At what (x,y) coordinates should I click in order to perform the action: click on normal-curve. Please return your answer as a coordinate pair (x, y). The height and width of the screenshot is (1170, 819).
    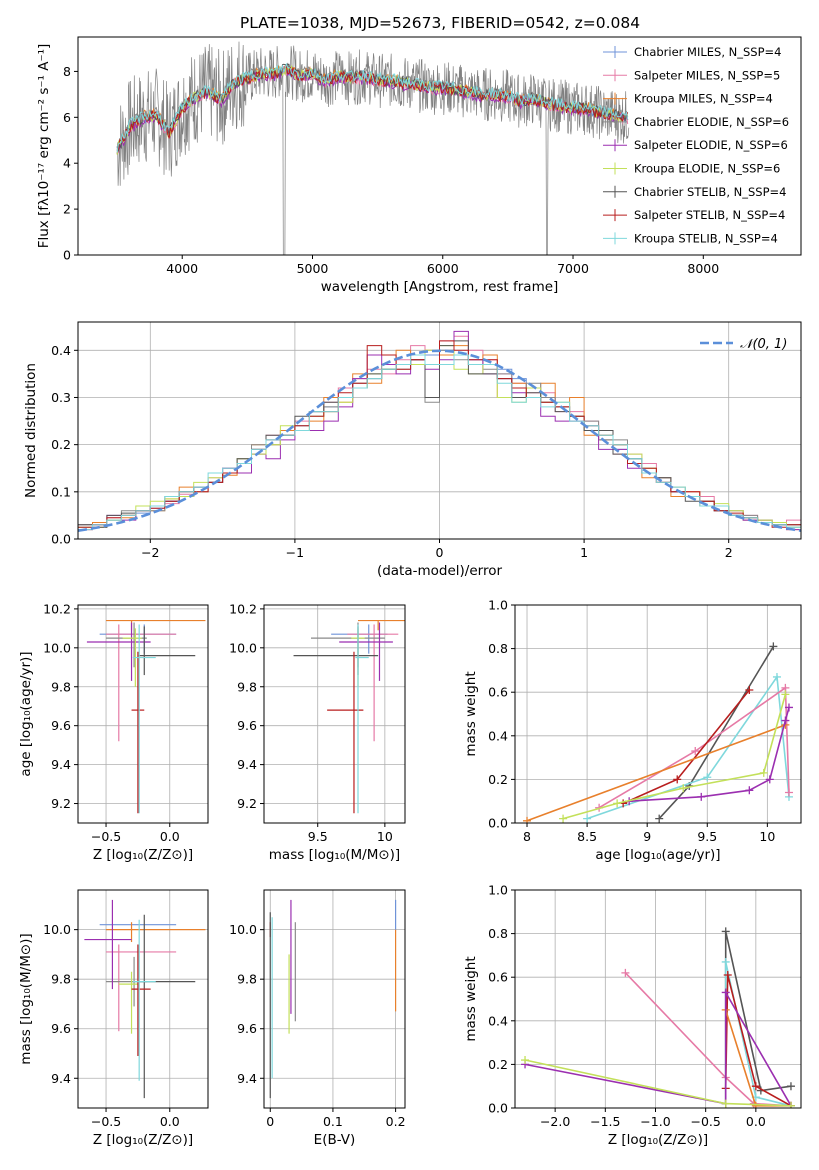
    Looking at the image, I should click on (439, 440).